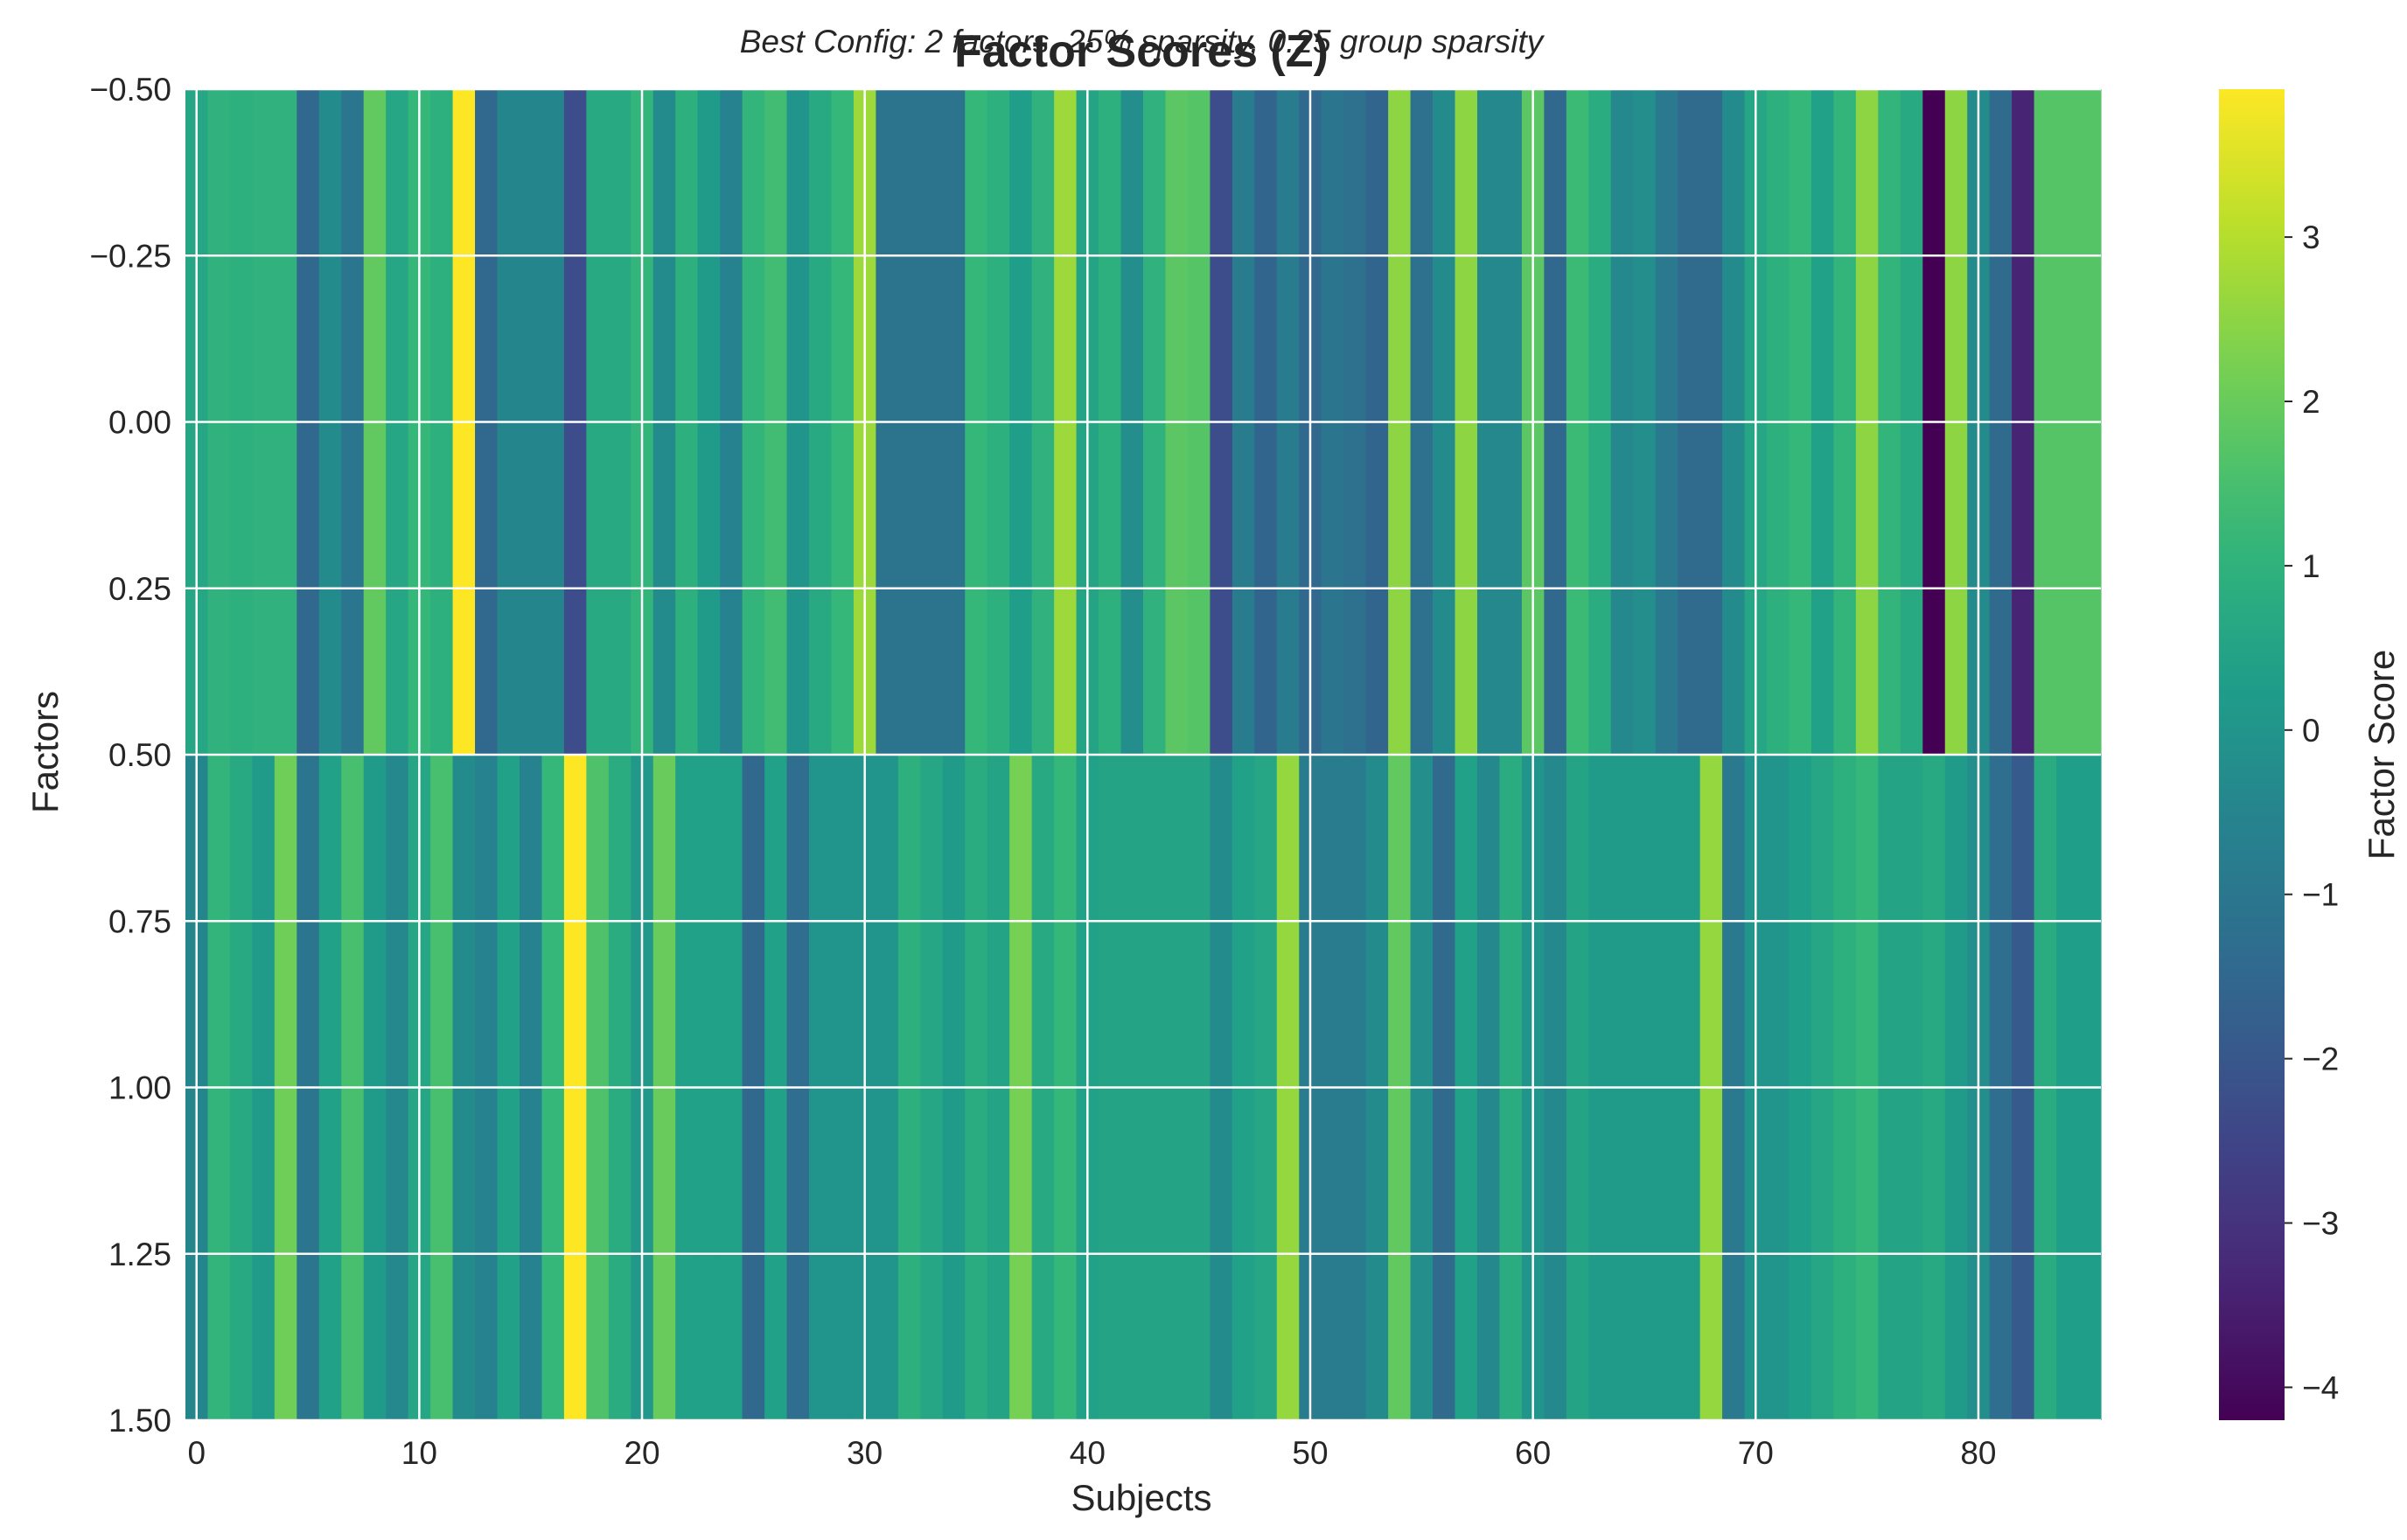 Image resolution: width=2407 pixels, height=1540 pixels. Describe the element at coordinates (865, 1453) in the screenshot. I see `x-tick-label: 30` at that location.